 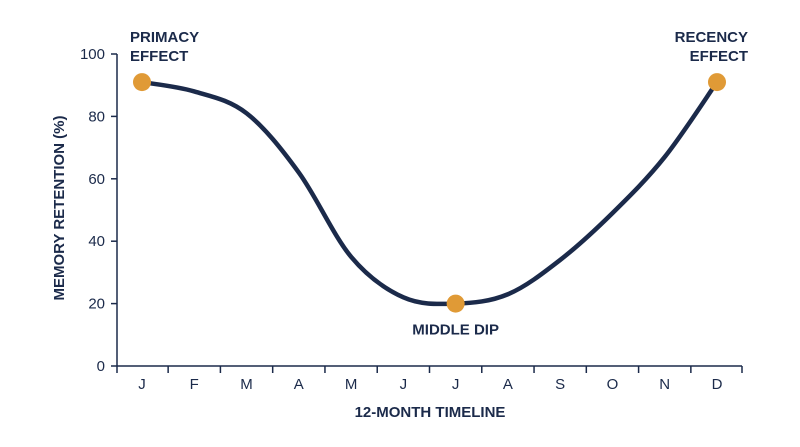 I want to click on annotation-label: RECENCY, so click(x=711, y=37).